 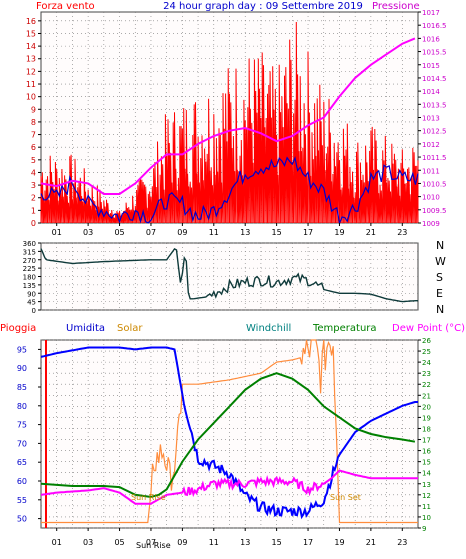 I want to click on p1-x-tick-label: 17, so click(x=308, y=232).